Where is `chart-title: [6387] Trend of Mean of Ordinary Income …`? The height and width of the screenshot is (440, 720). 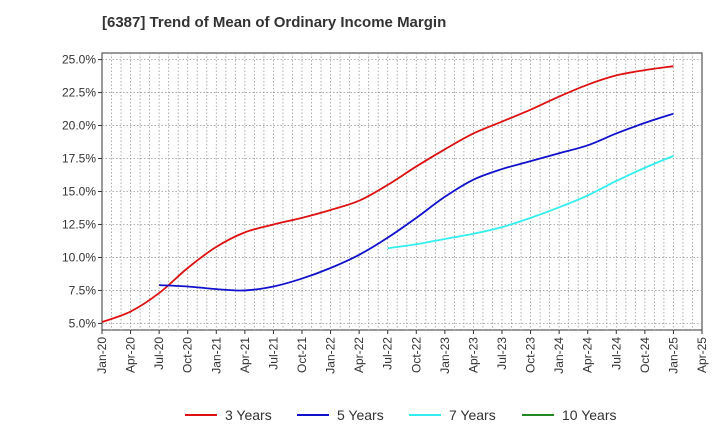
chart-title: [6387] Trend of Mean of Ordinary Income … is located at coordinates (274, 22).